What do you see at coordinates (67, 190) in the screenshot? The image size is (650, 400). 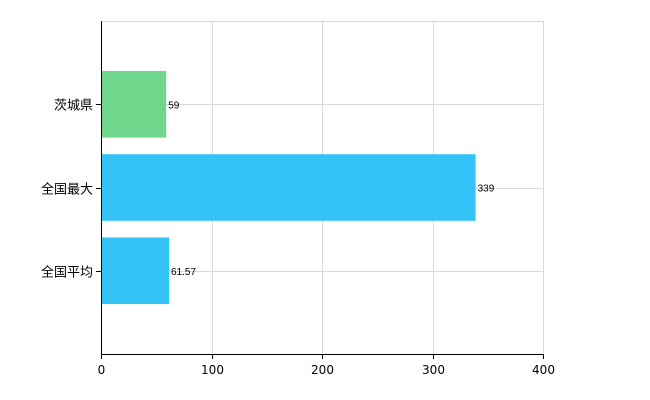 I see `category-label: 全国最大` at bounding box center [67, 190].